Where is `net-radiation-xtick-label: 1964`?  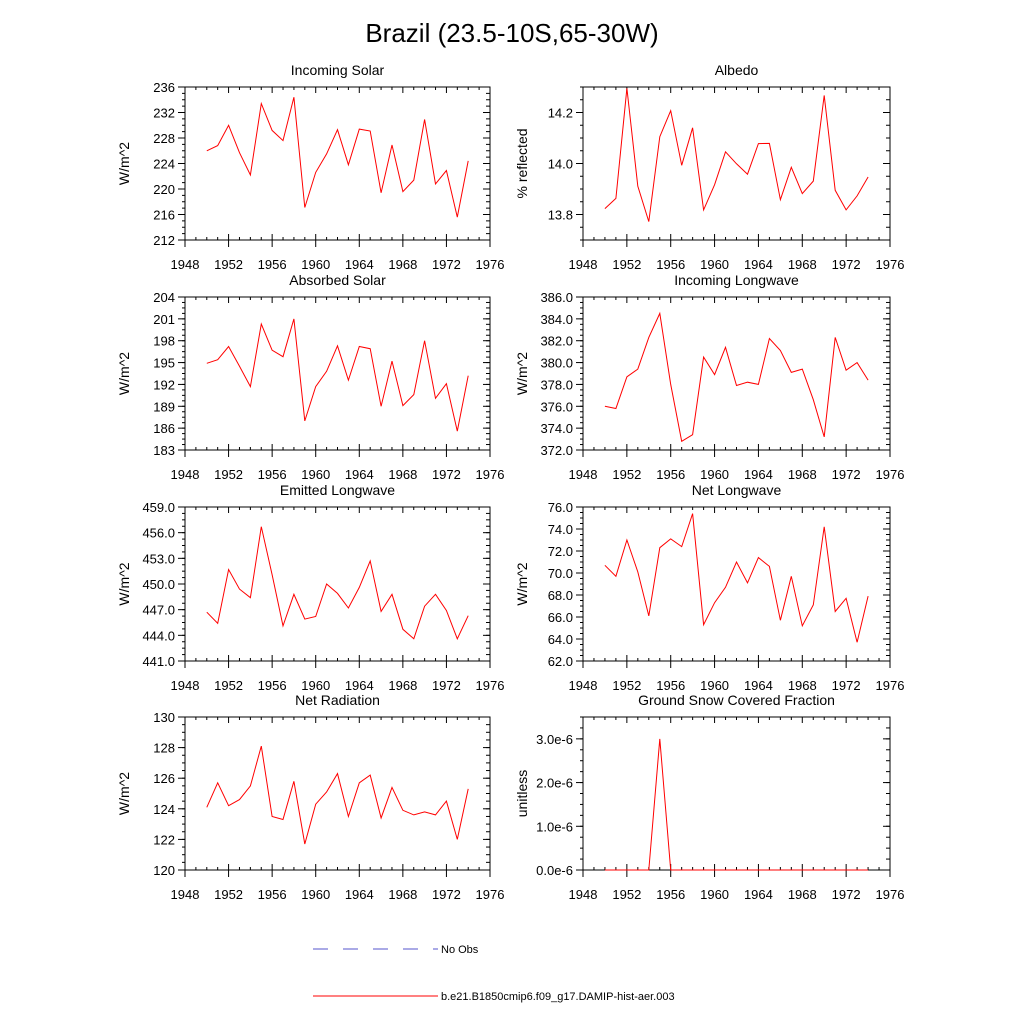 net-radiation-xtick-label: 1964 is located at coordinates (359, 894).